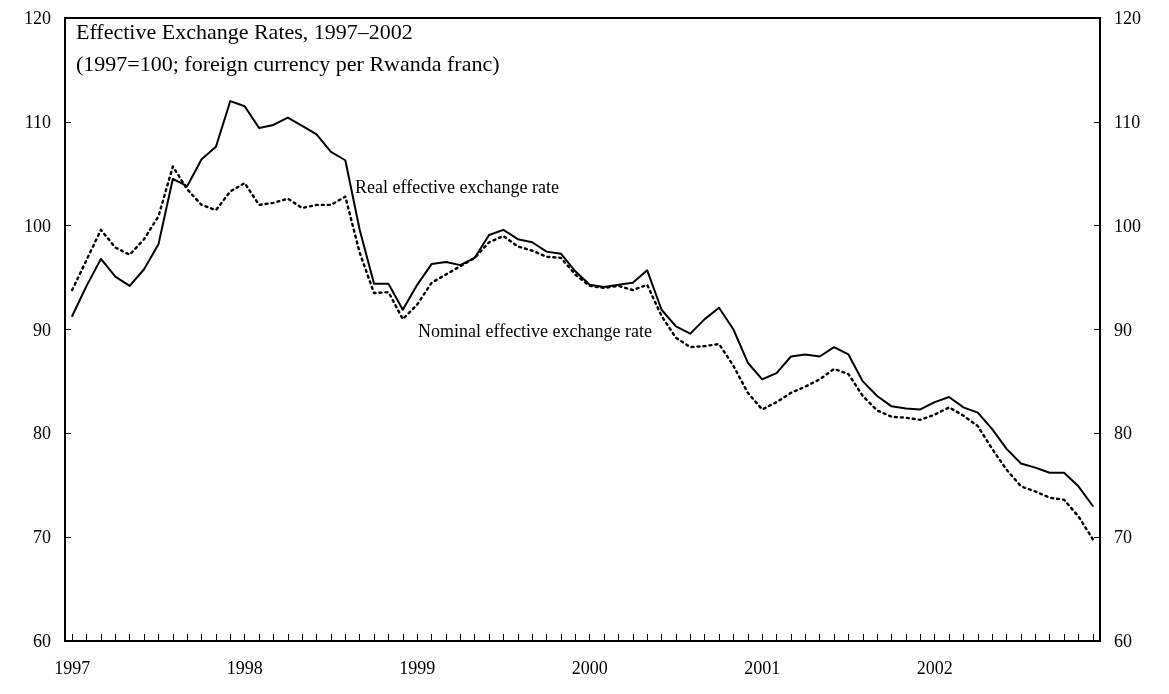 The height and width of the screenshot is (694, 1169). Describe the element at coordinates (762, 668) in the screenshot. I see `x-tick-label: 2001` at that location.